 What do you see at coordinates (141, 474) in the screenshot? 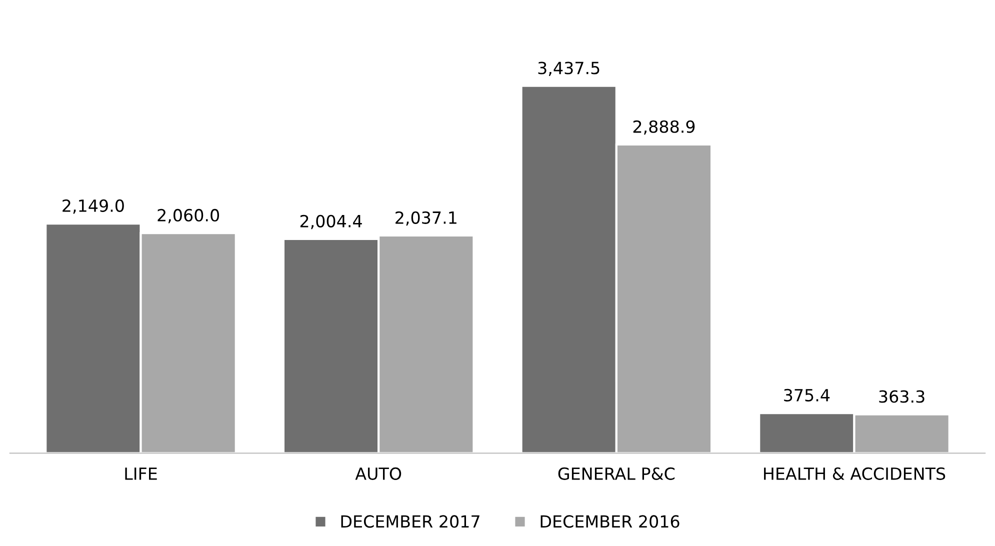
I see `x-tick-label: LIFE` at bounding box center [141, 474].